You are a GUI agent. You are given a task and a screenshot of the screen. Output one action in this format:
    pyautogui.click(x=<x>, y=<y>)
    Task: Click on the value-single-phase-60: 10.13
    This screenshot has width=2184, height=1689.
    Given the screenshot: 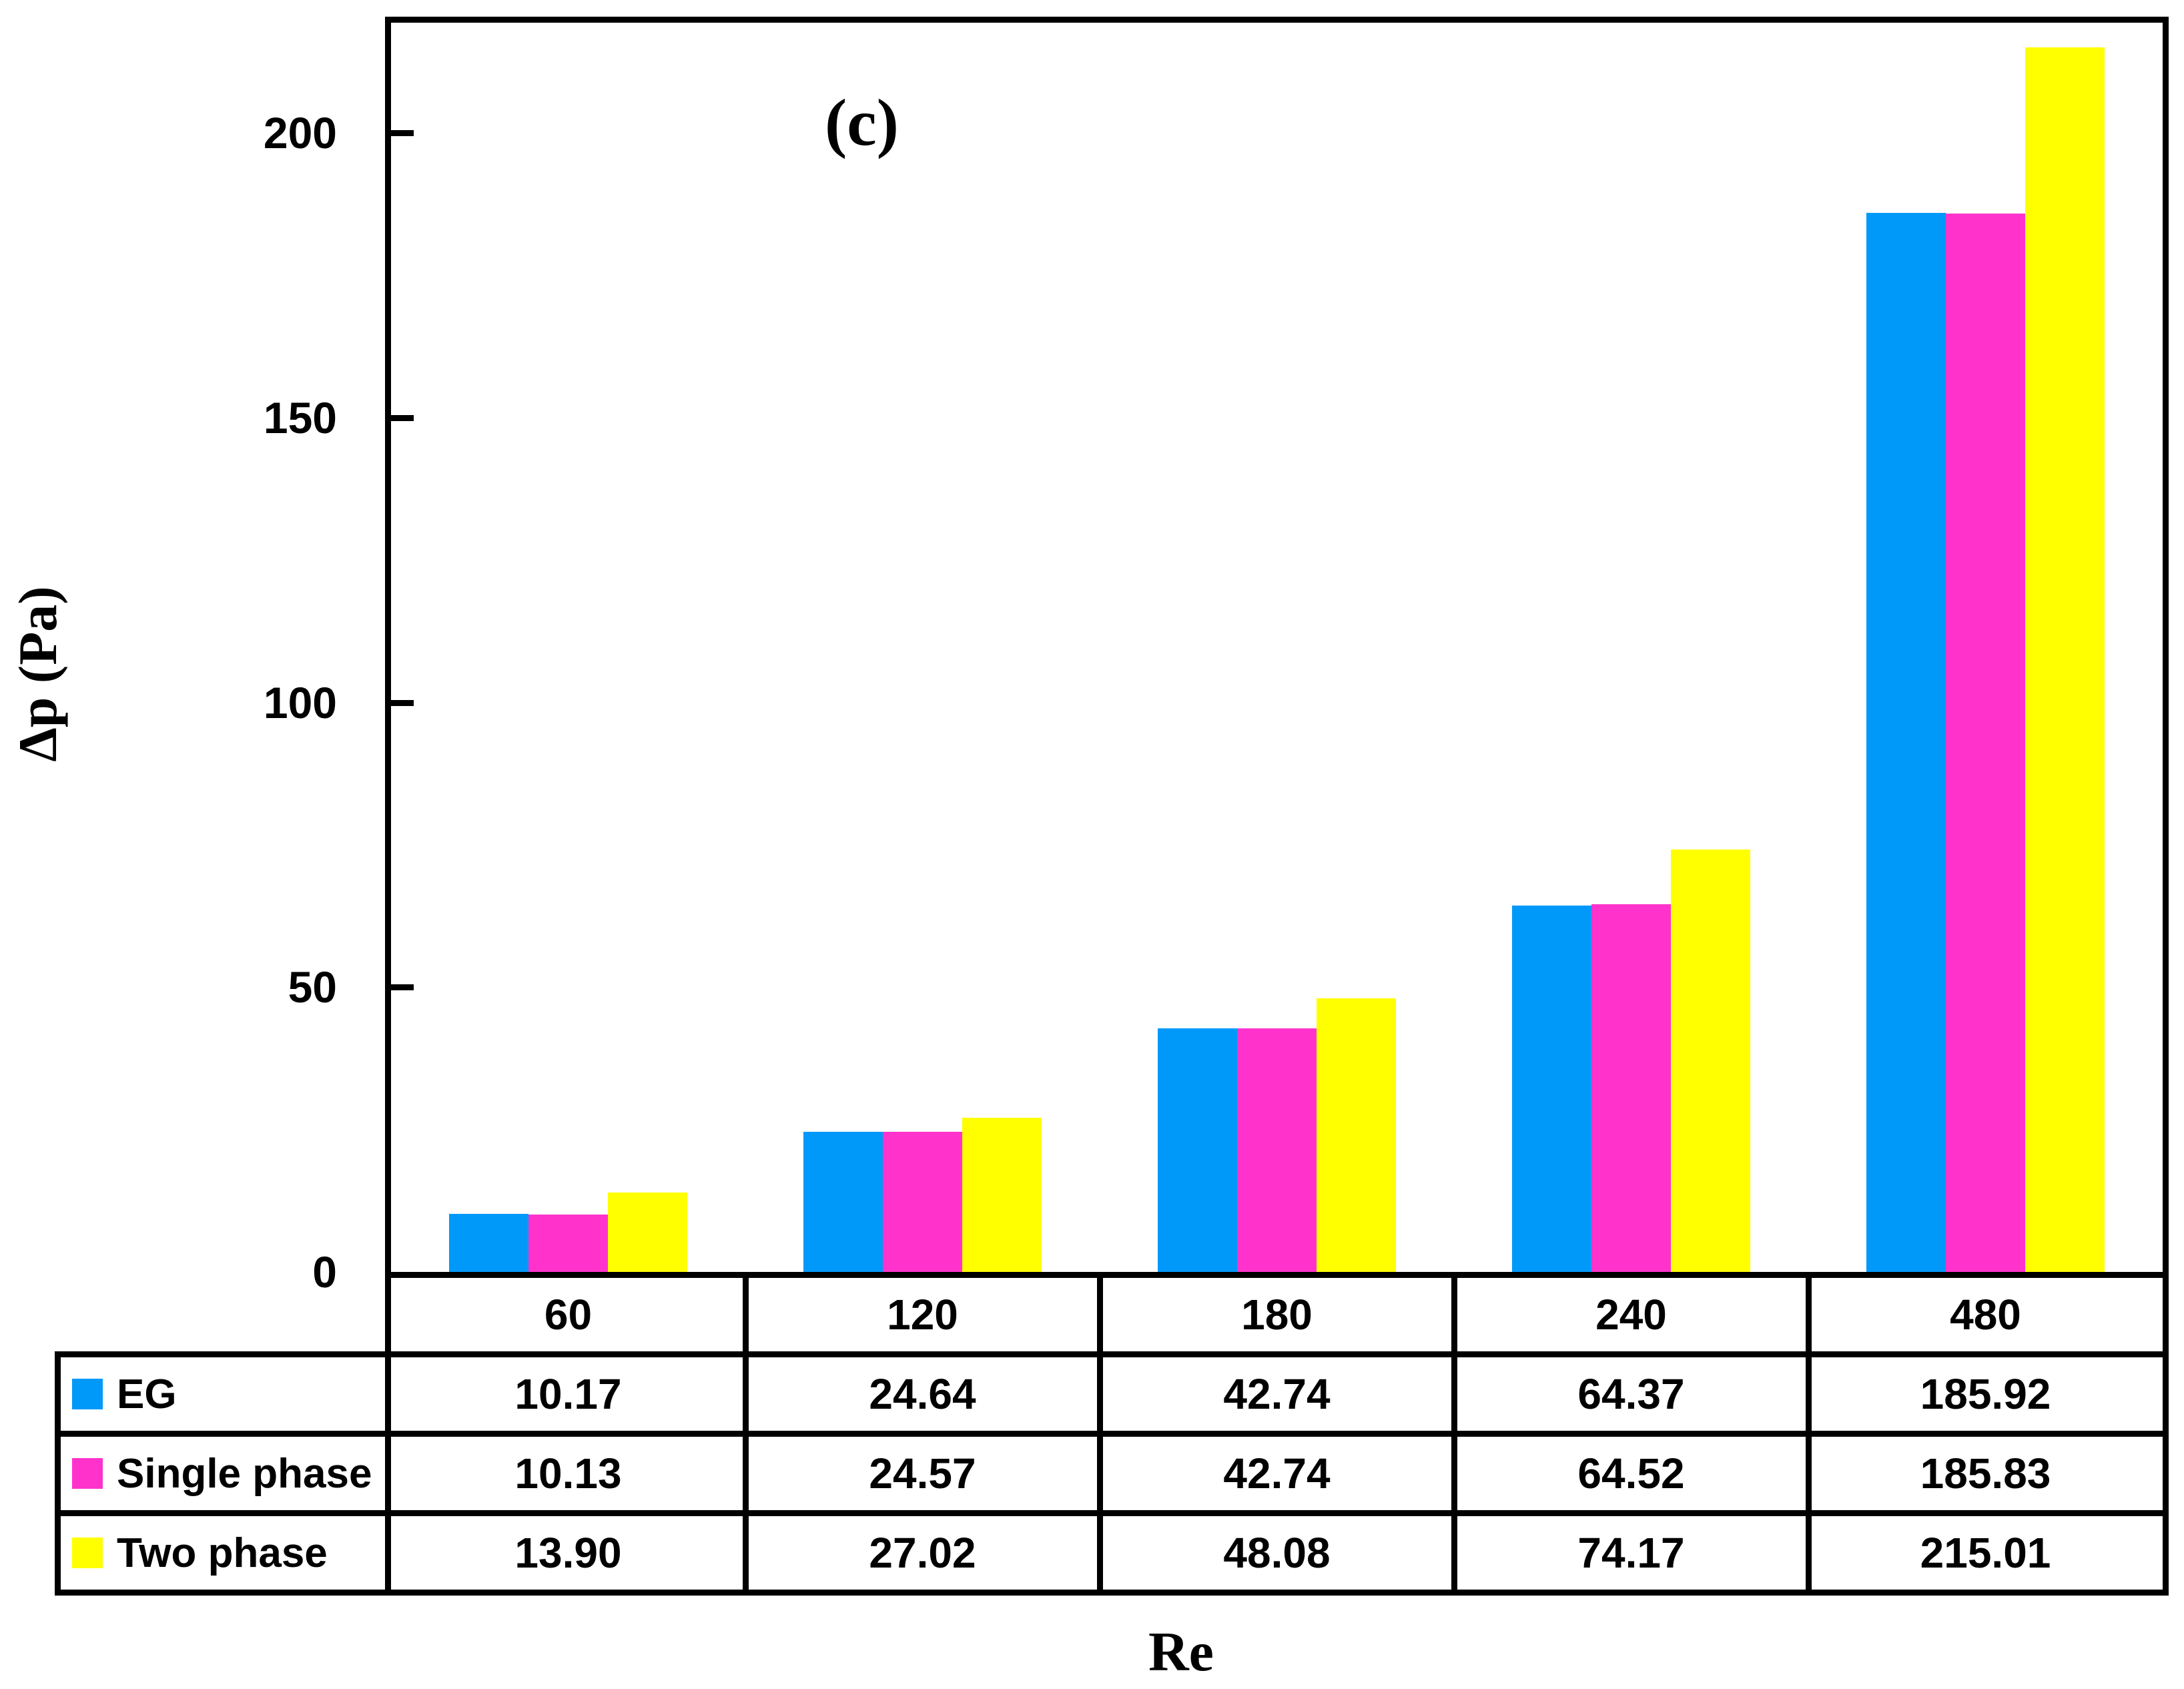 What is the action you would take?
    pyautogui.click(x=568, y=1473)
    